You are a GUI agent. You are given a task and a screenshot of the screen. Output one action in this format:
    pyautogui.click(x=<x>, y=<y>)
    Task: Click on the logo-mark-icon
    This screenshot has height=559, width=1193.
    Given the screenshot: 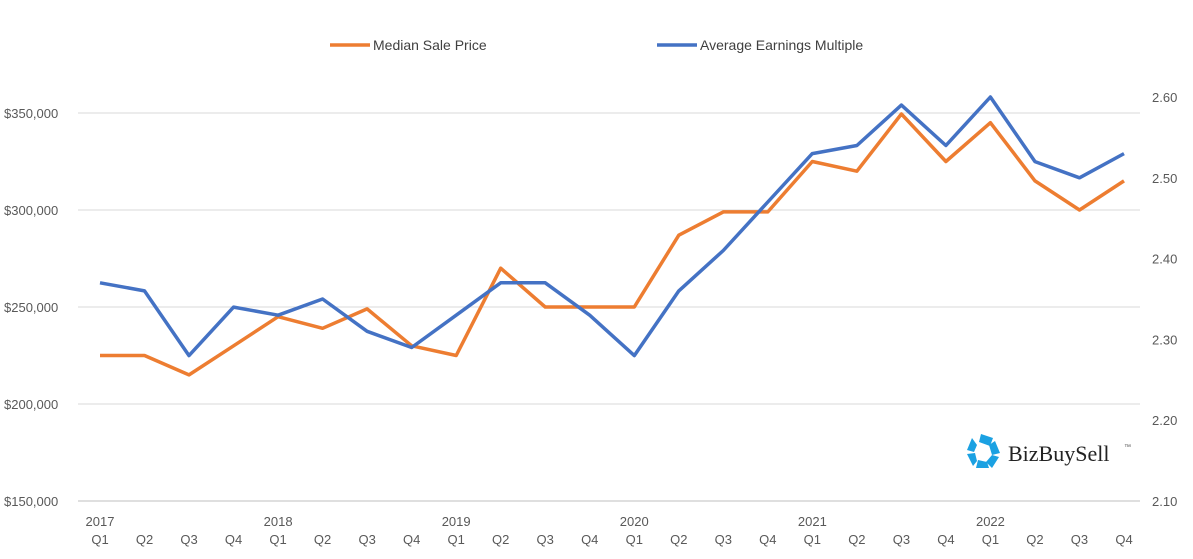 What is the action you would take?
    pyautogui.click(x=983, y=451)
    